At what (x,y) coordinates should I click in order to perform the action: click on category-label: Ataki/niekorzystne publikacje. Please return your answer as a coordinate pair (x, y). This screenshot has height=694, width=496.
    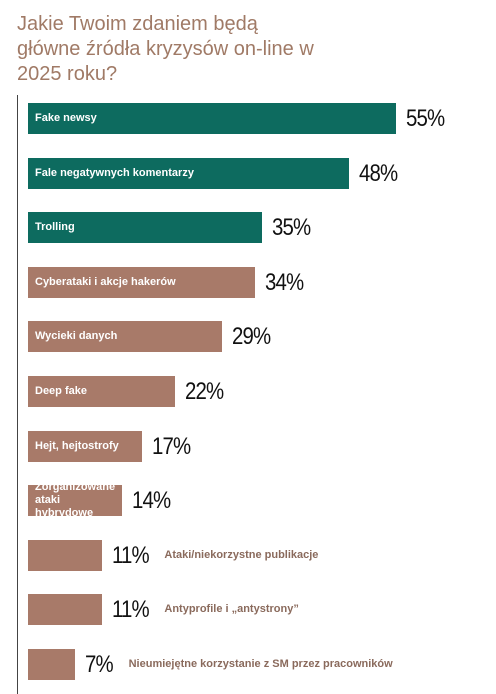
    Looking at the image, I should click on (241, 554).